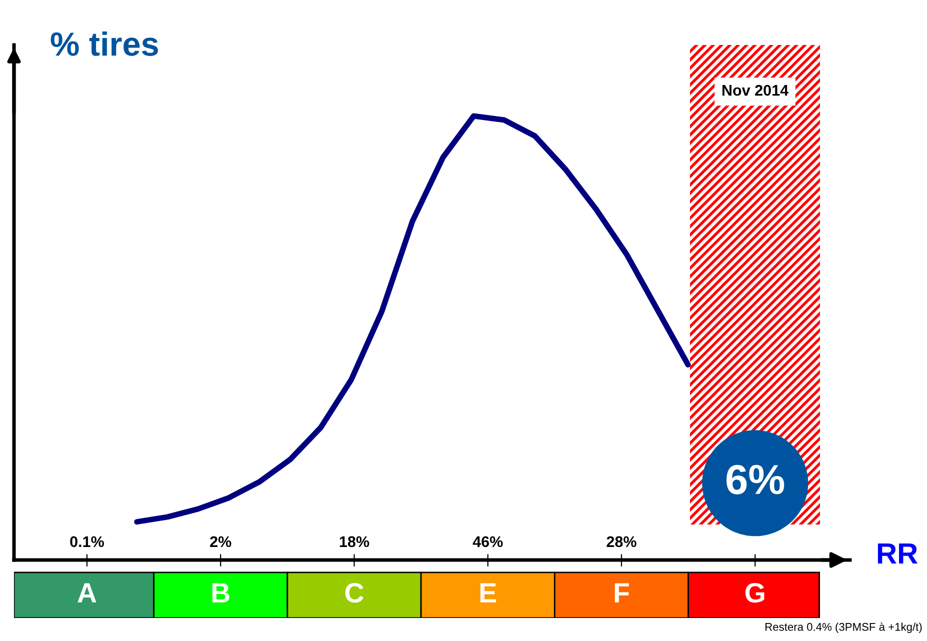  I want to click on text: 0.1%, so click(87, 542).